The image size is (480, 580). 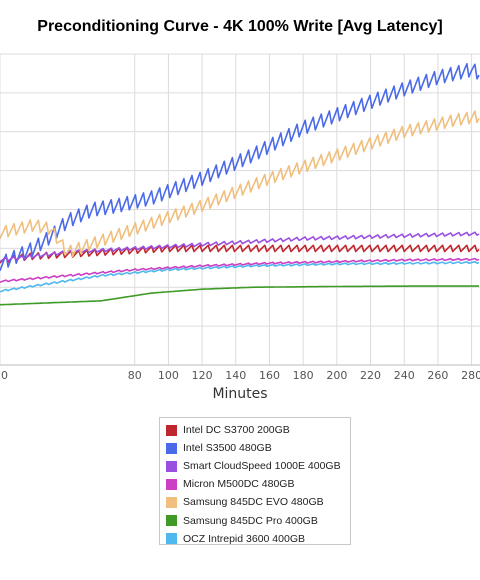 I want to click on legend-label: Smart CloudSpeed 1000E 400GB, so click(x=262, y=466).